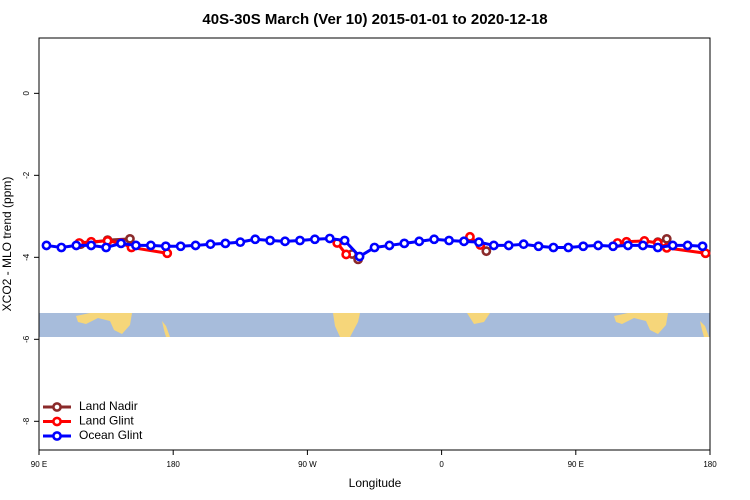 The width and height of the screenshot is (750, 500). Describe the element at coordinates (478, 318) in the screenshot. I see `land-africa` at that location.